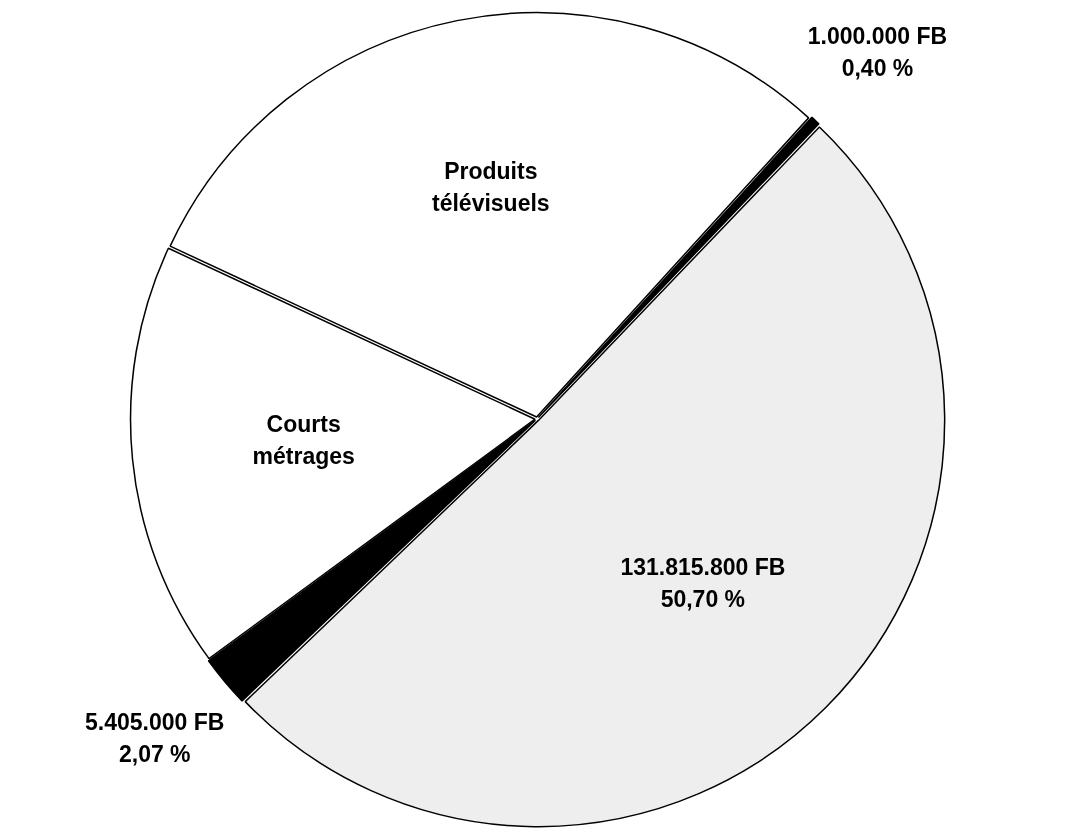  Describe the element at coordinates (703, 583) in the screenshot. I see `data-label: 131.815.800 FB 50,70 %` at that location.